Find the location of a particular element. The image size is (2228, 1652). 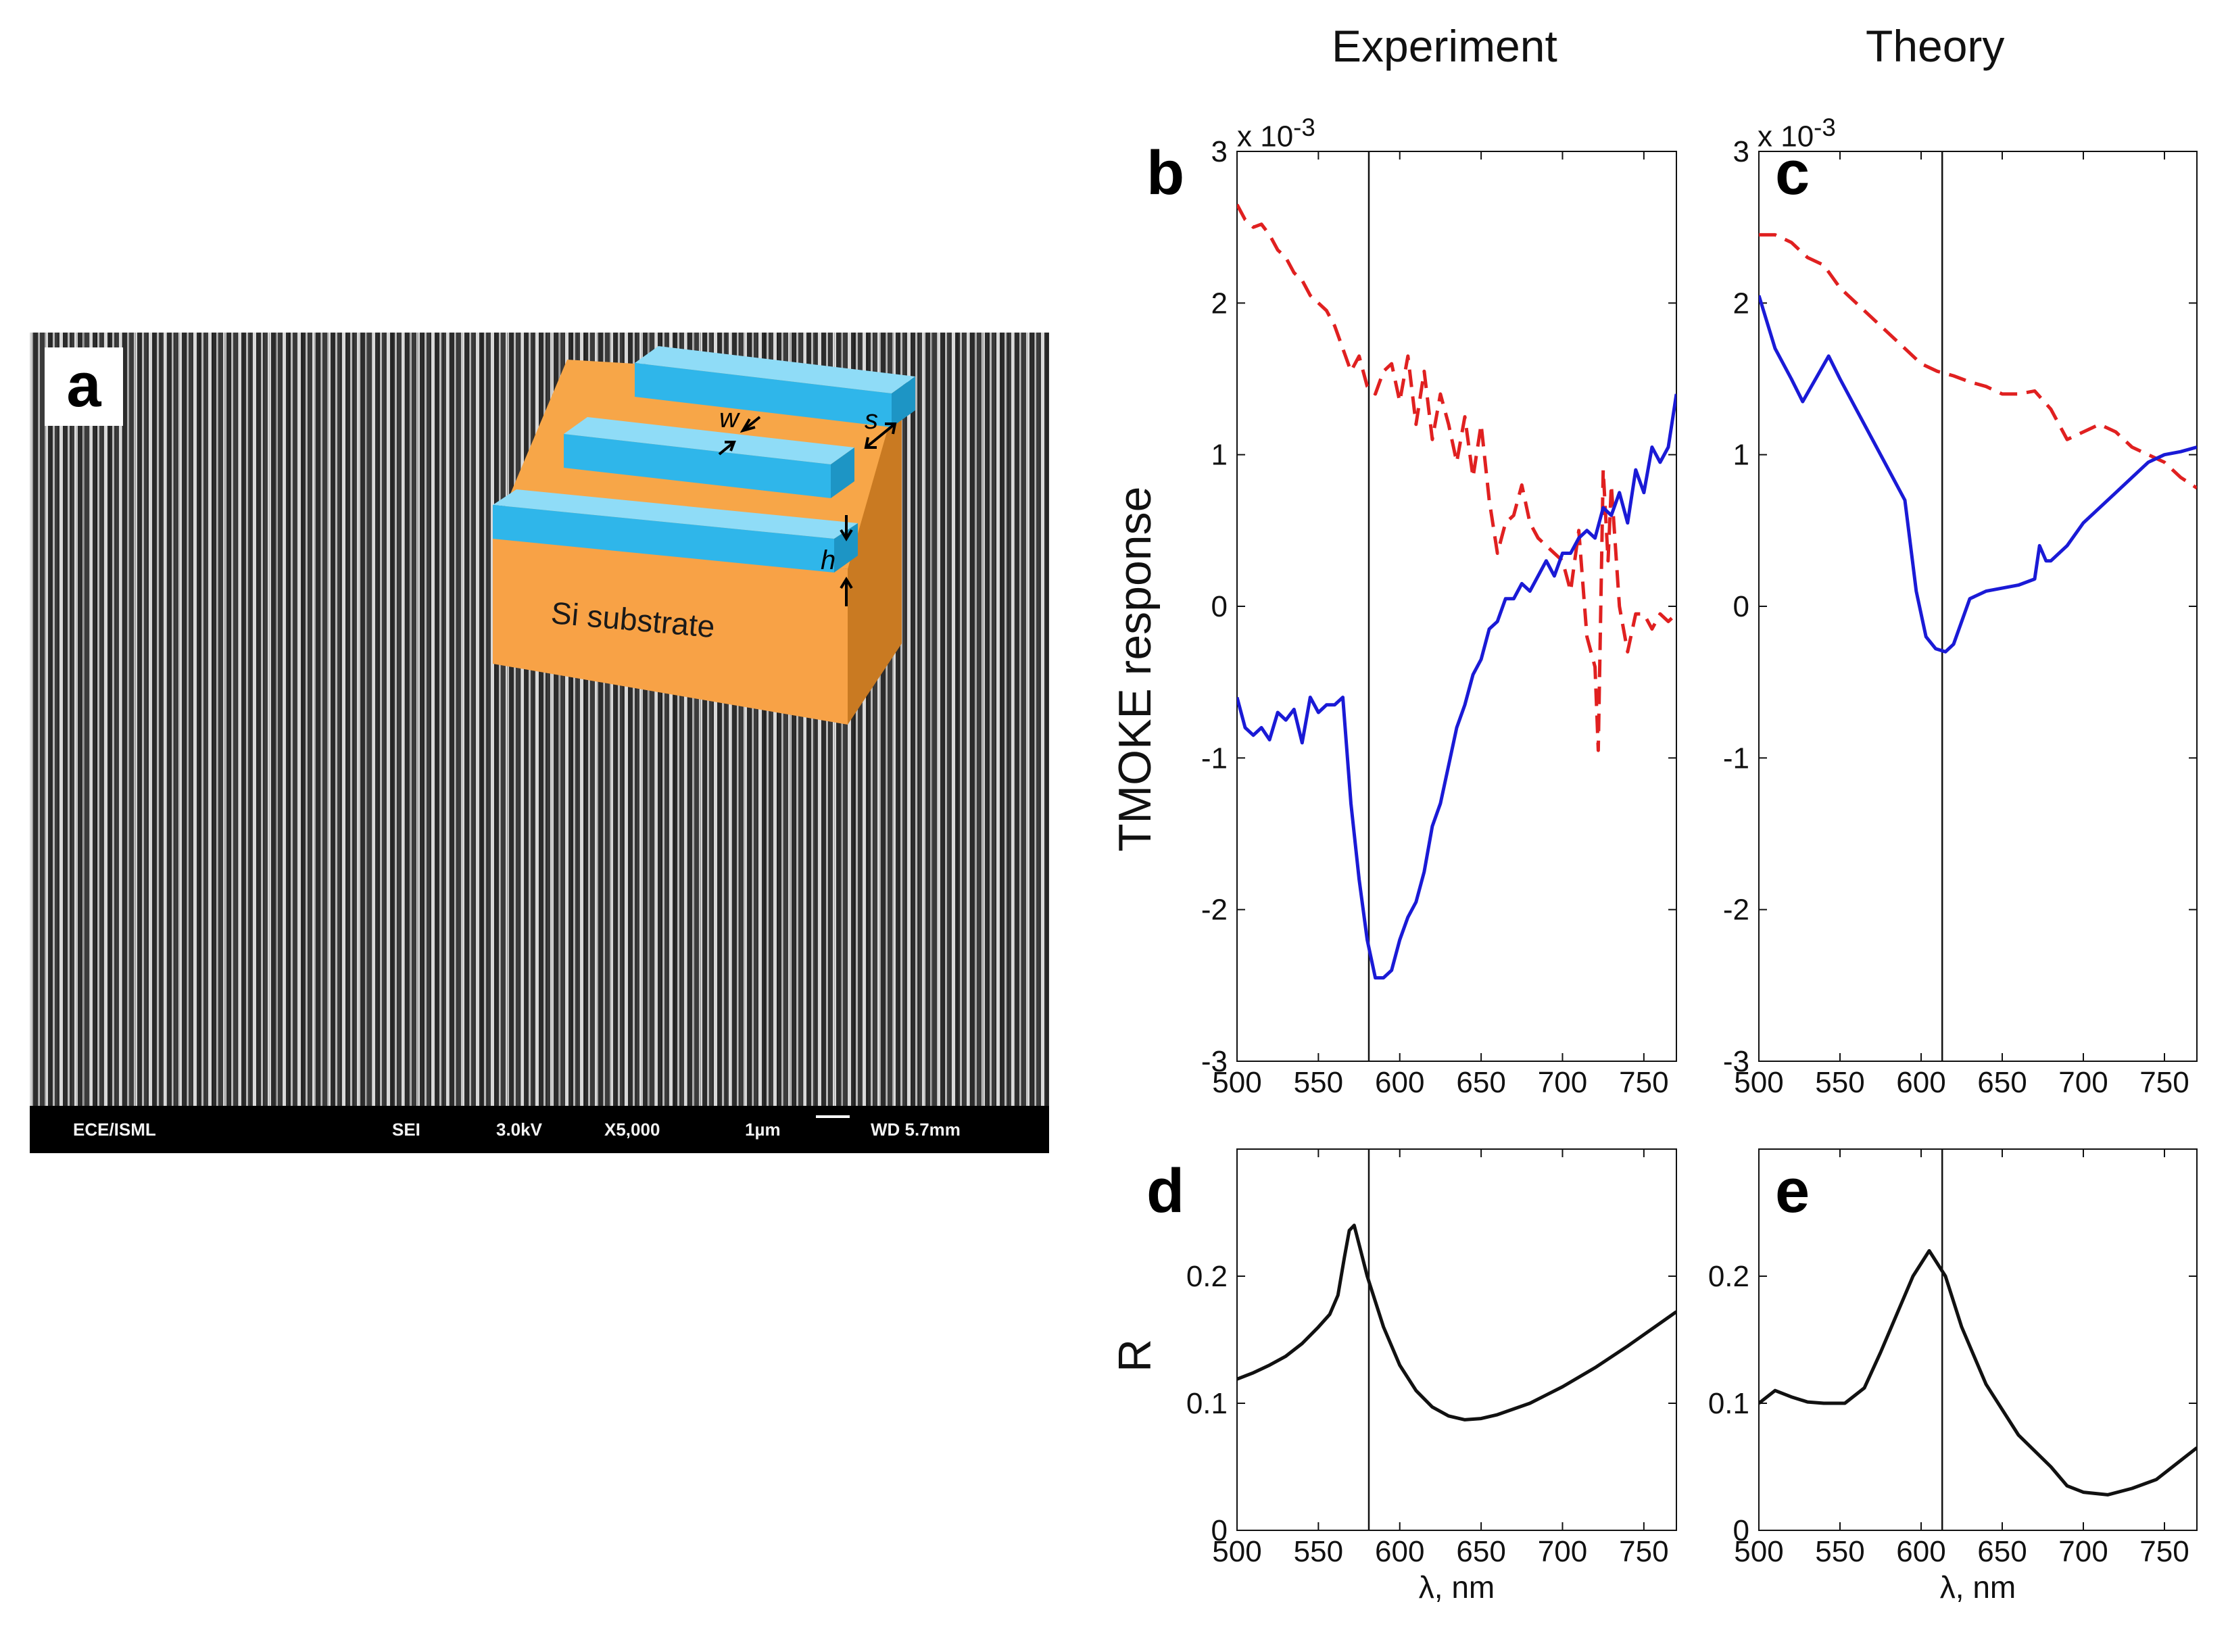

plot-b-xtick-label: 600 is located at coordinates (1399, 1082).